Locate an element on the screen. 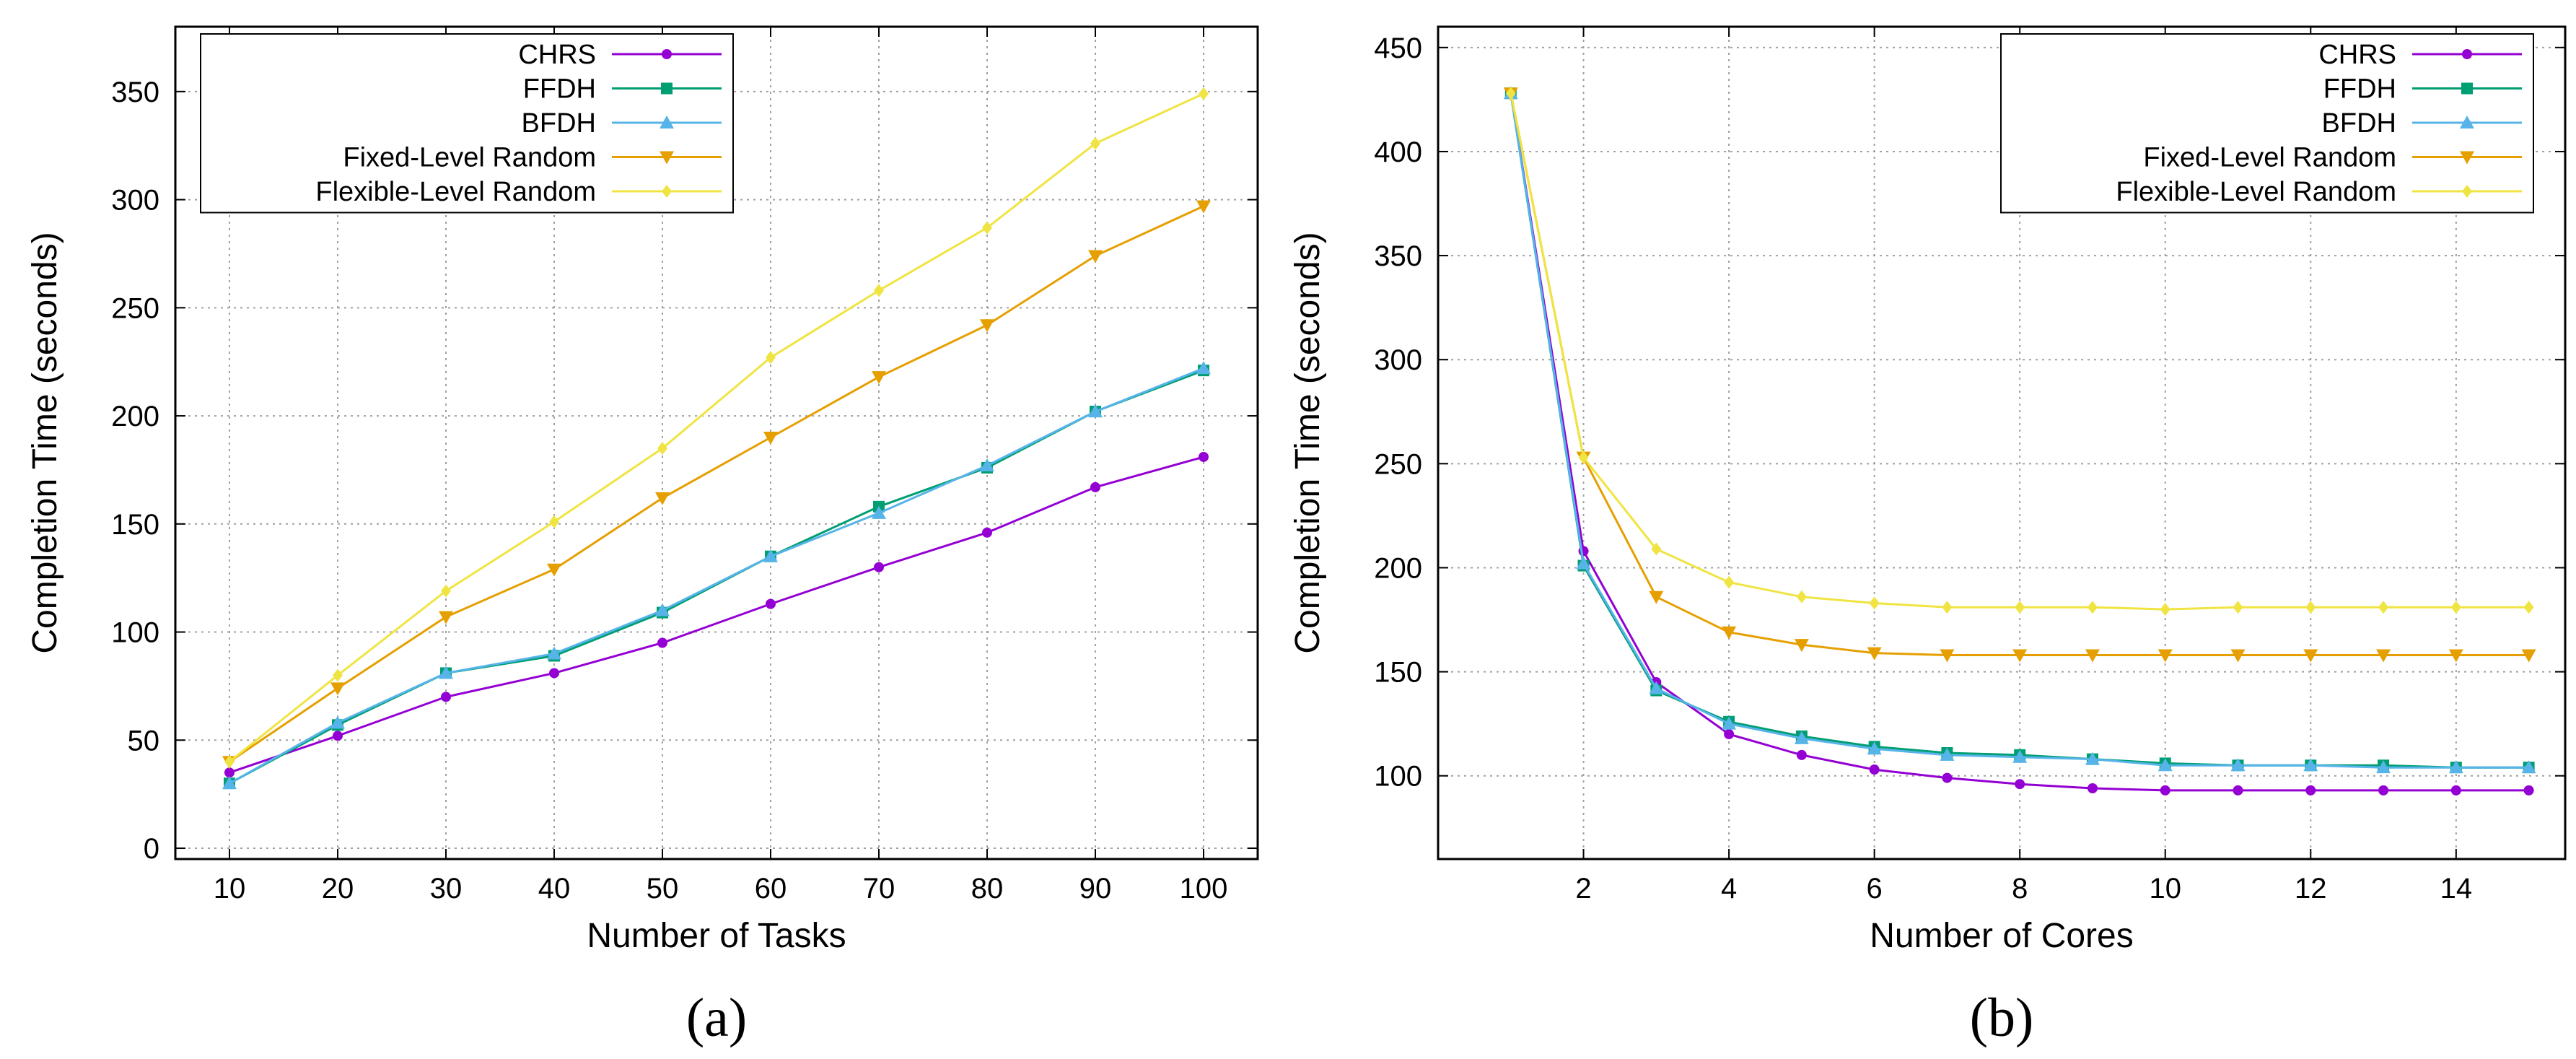 The height and width of the screenshot is (1059, 2576). y-tick-label: 50 is located at coordinates (144, 741).